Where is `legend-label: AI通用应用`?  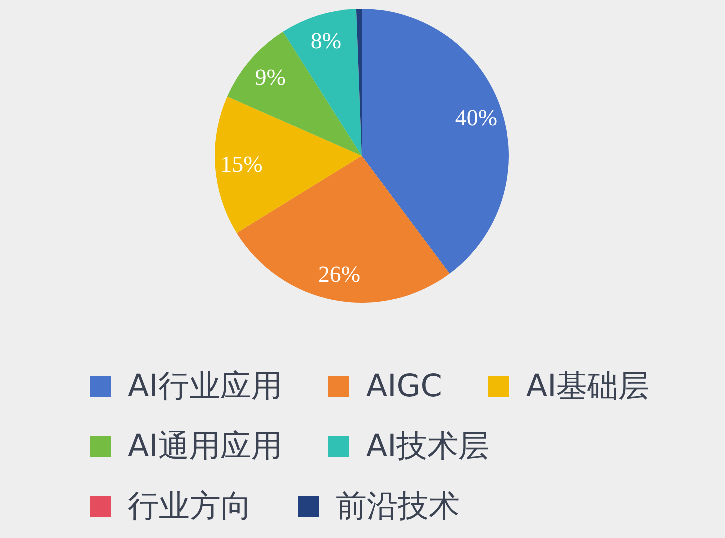
legend-label: AI通用应用 is located at coordinates (205, 446).